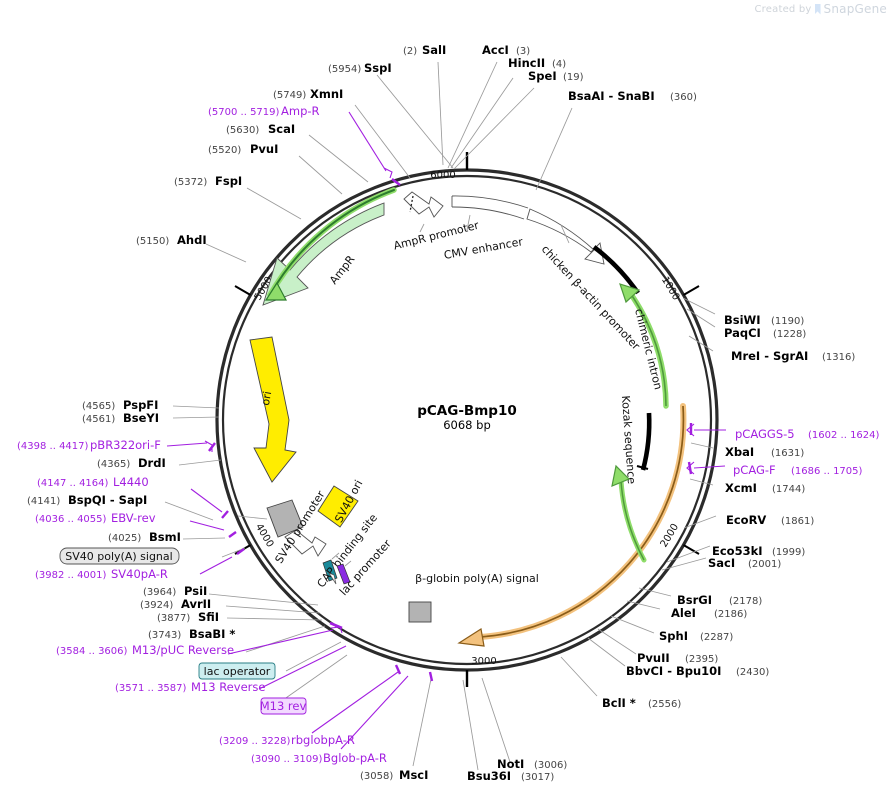  Describe the element at coordinates (410, 51) in the screenshot. I see `enzyme-pos-sali: (2)` at that location.